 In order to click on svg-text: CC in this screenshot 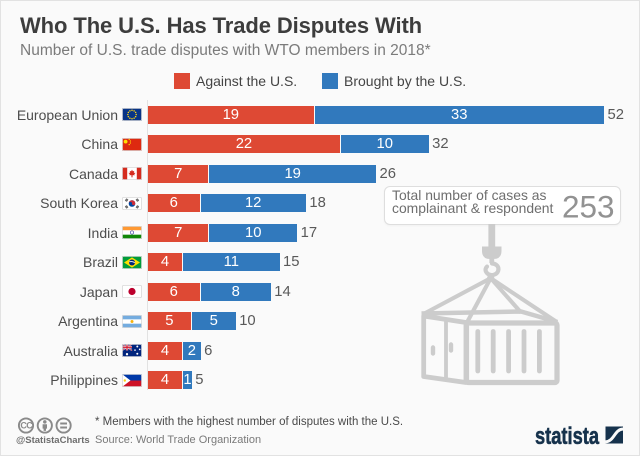, I will do `click(26, 425)`.